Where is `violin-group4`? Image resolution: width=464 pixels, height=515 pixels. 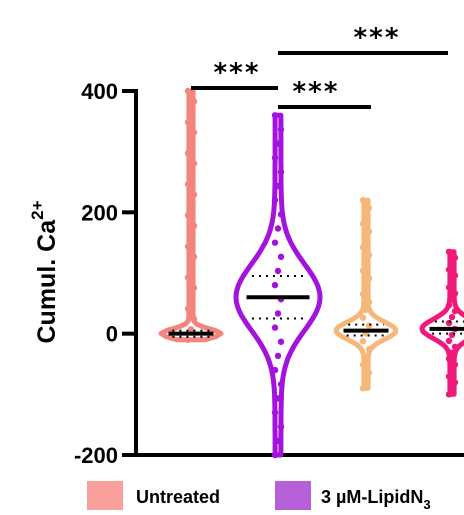
violin-group4 is located at coordinates (441, 323).